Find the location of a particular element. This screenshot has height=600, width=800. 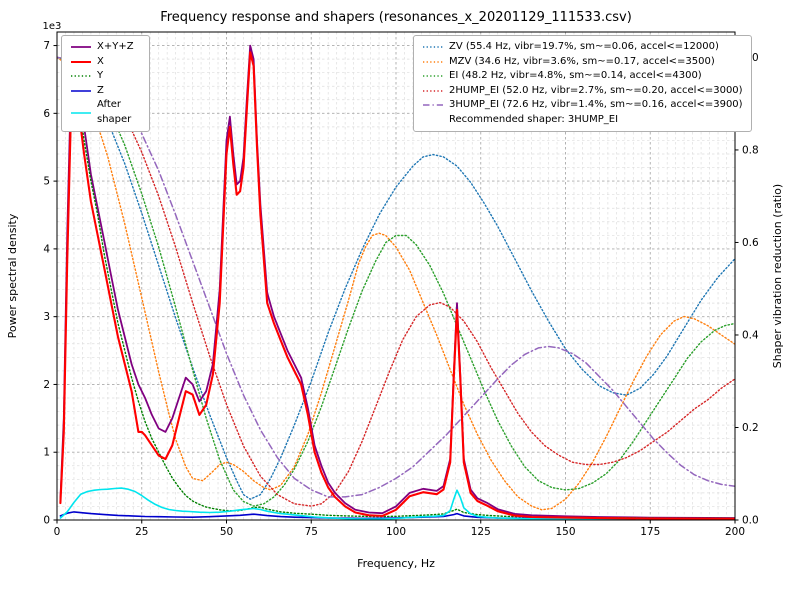

y-line-swatch is located at coordinates (81, 76).